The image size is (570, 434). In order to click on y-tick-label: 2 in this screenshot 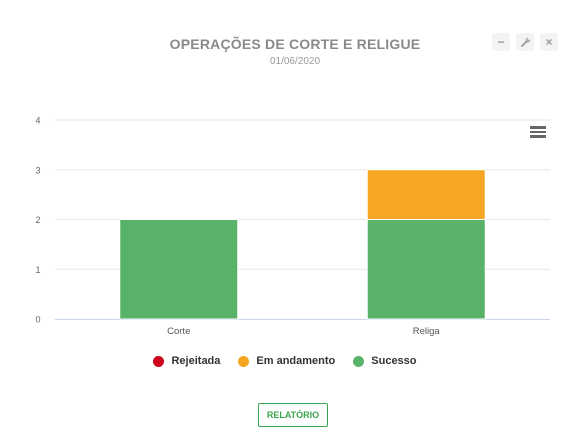, I will do `click(37, 220)`.